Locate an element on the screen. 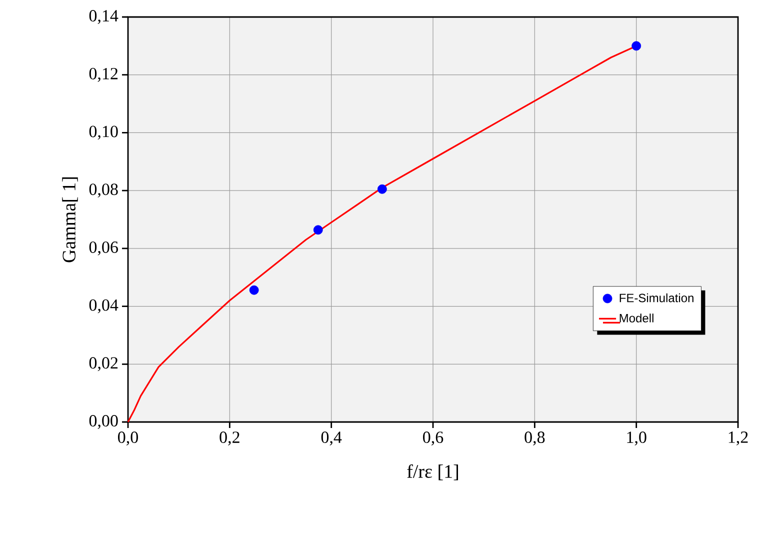 Image resolution: width=760 pixels, height=541 pixels. y-tick-label: 0,06 is located at coordinates (103, 248).